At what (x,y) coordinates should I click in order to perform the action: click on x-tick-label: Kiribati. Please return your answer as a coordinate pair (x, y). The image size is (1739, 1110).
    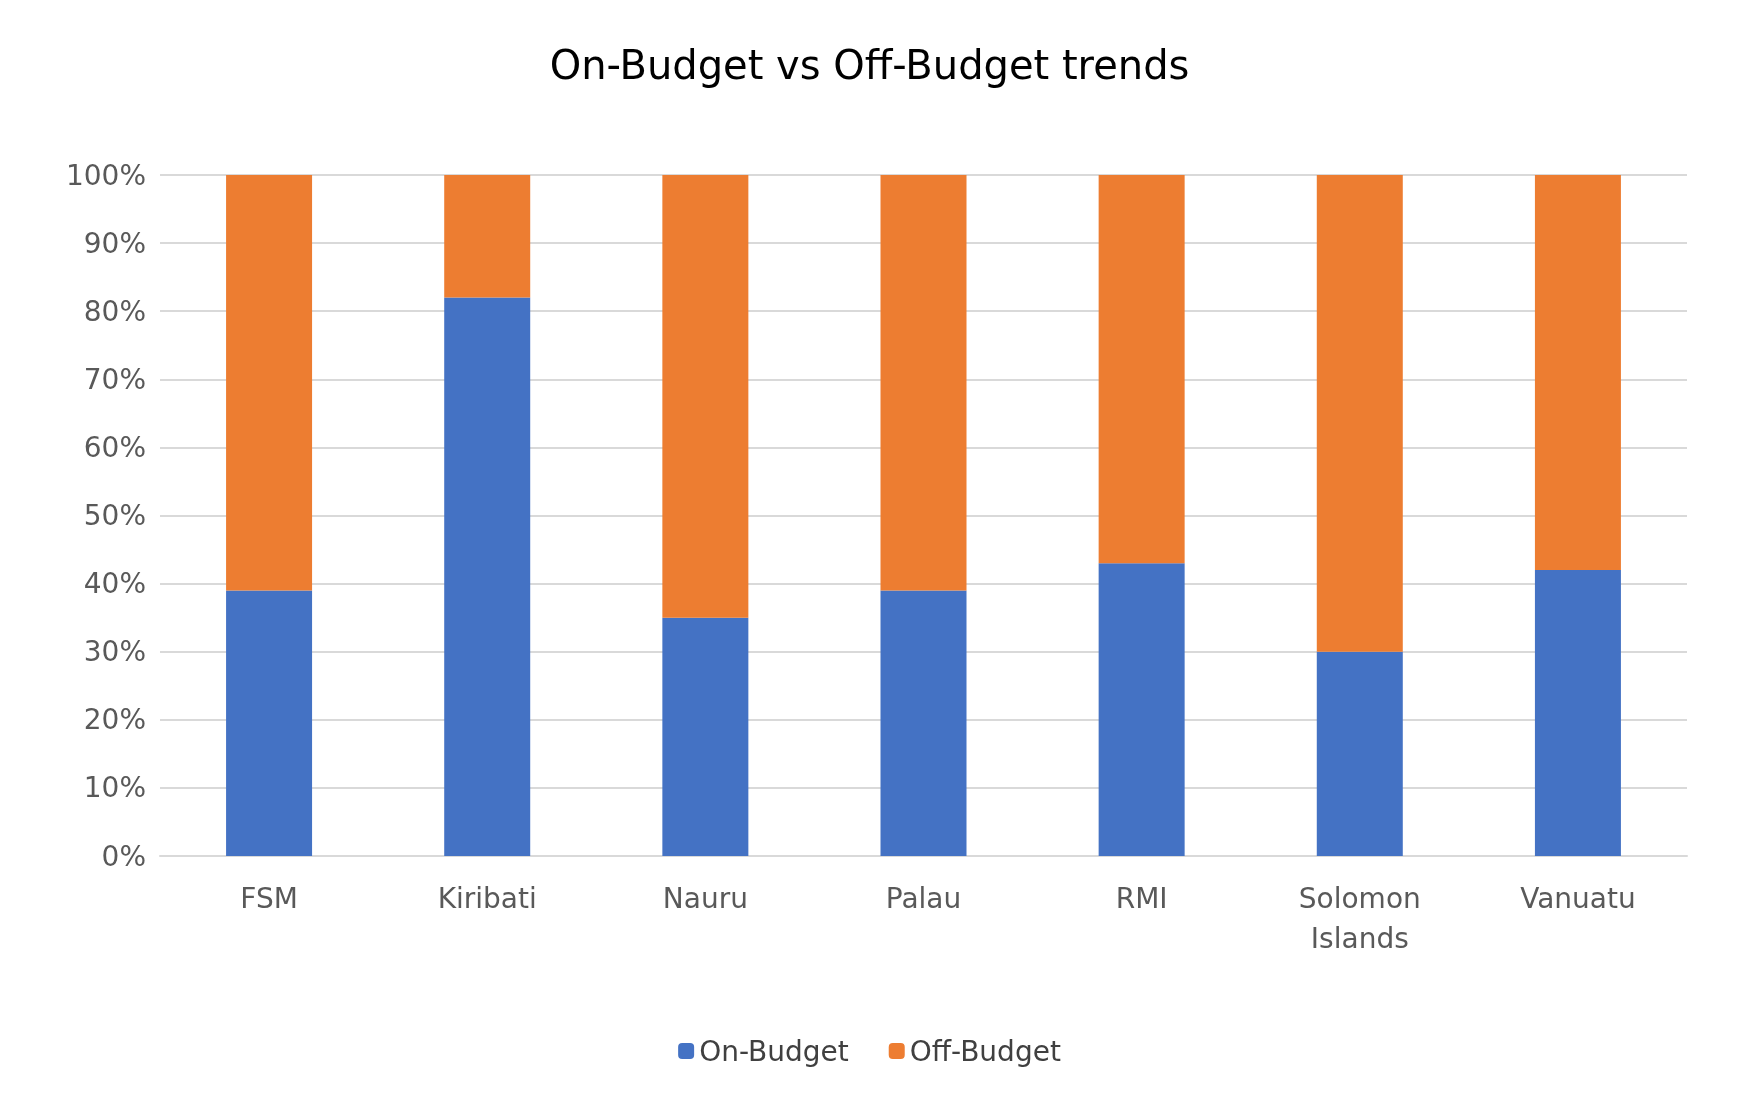
    Looking at the image, I should click on (487, 898).